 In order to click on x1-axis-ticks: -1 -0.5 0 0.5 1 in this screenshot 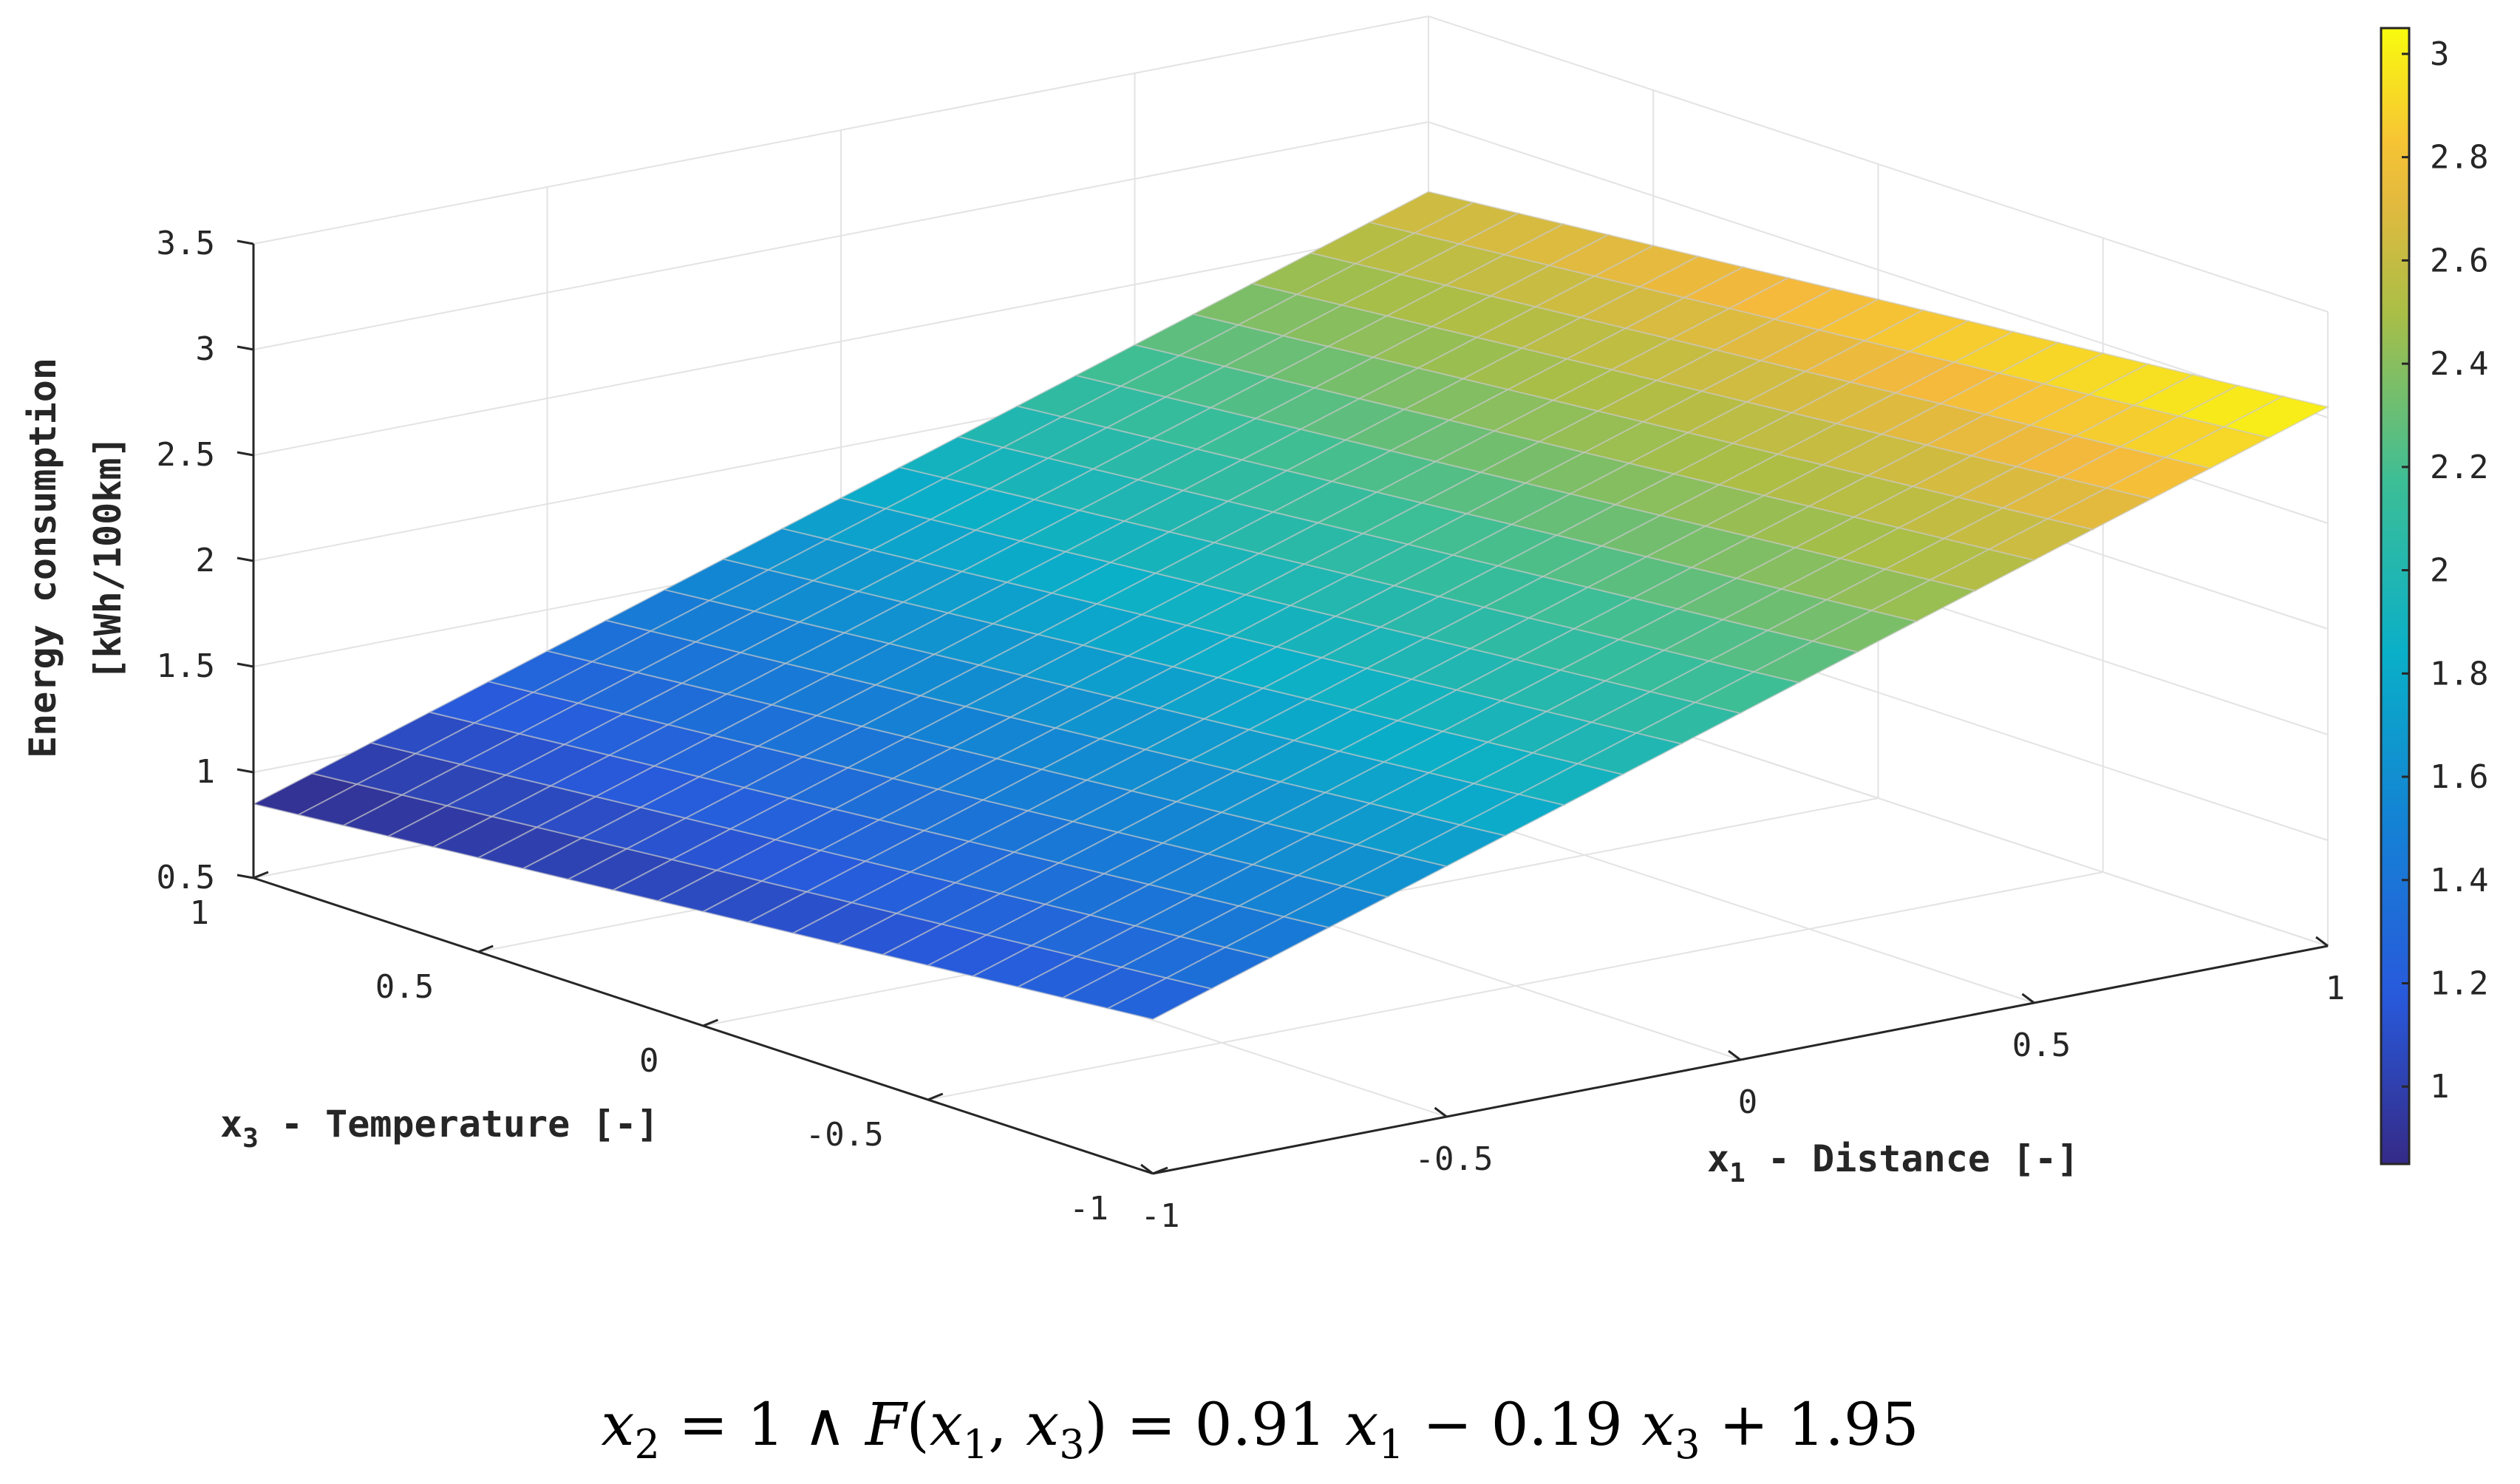, I will do `click(1743, 1085)`.